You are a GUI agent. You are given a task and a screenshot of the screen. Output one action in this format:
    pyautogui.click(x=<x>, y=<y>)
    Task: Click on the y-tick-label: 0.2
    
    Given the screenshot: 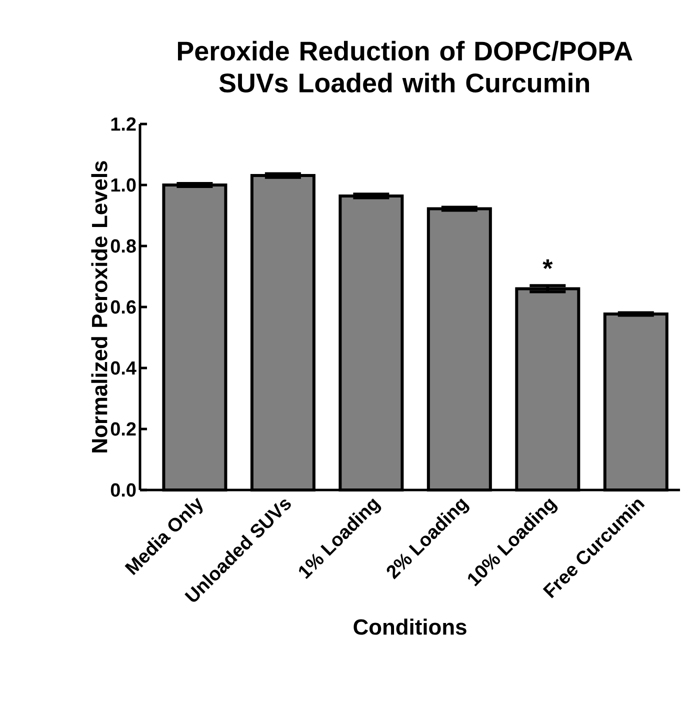 What is the action you would take?
    pyautogui.click(x=123, y=429)
    